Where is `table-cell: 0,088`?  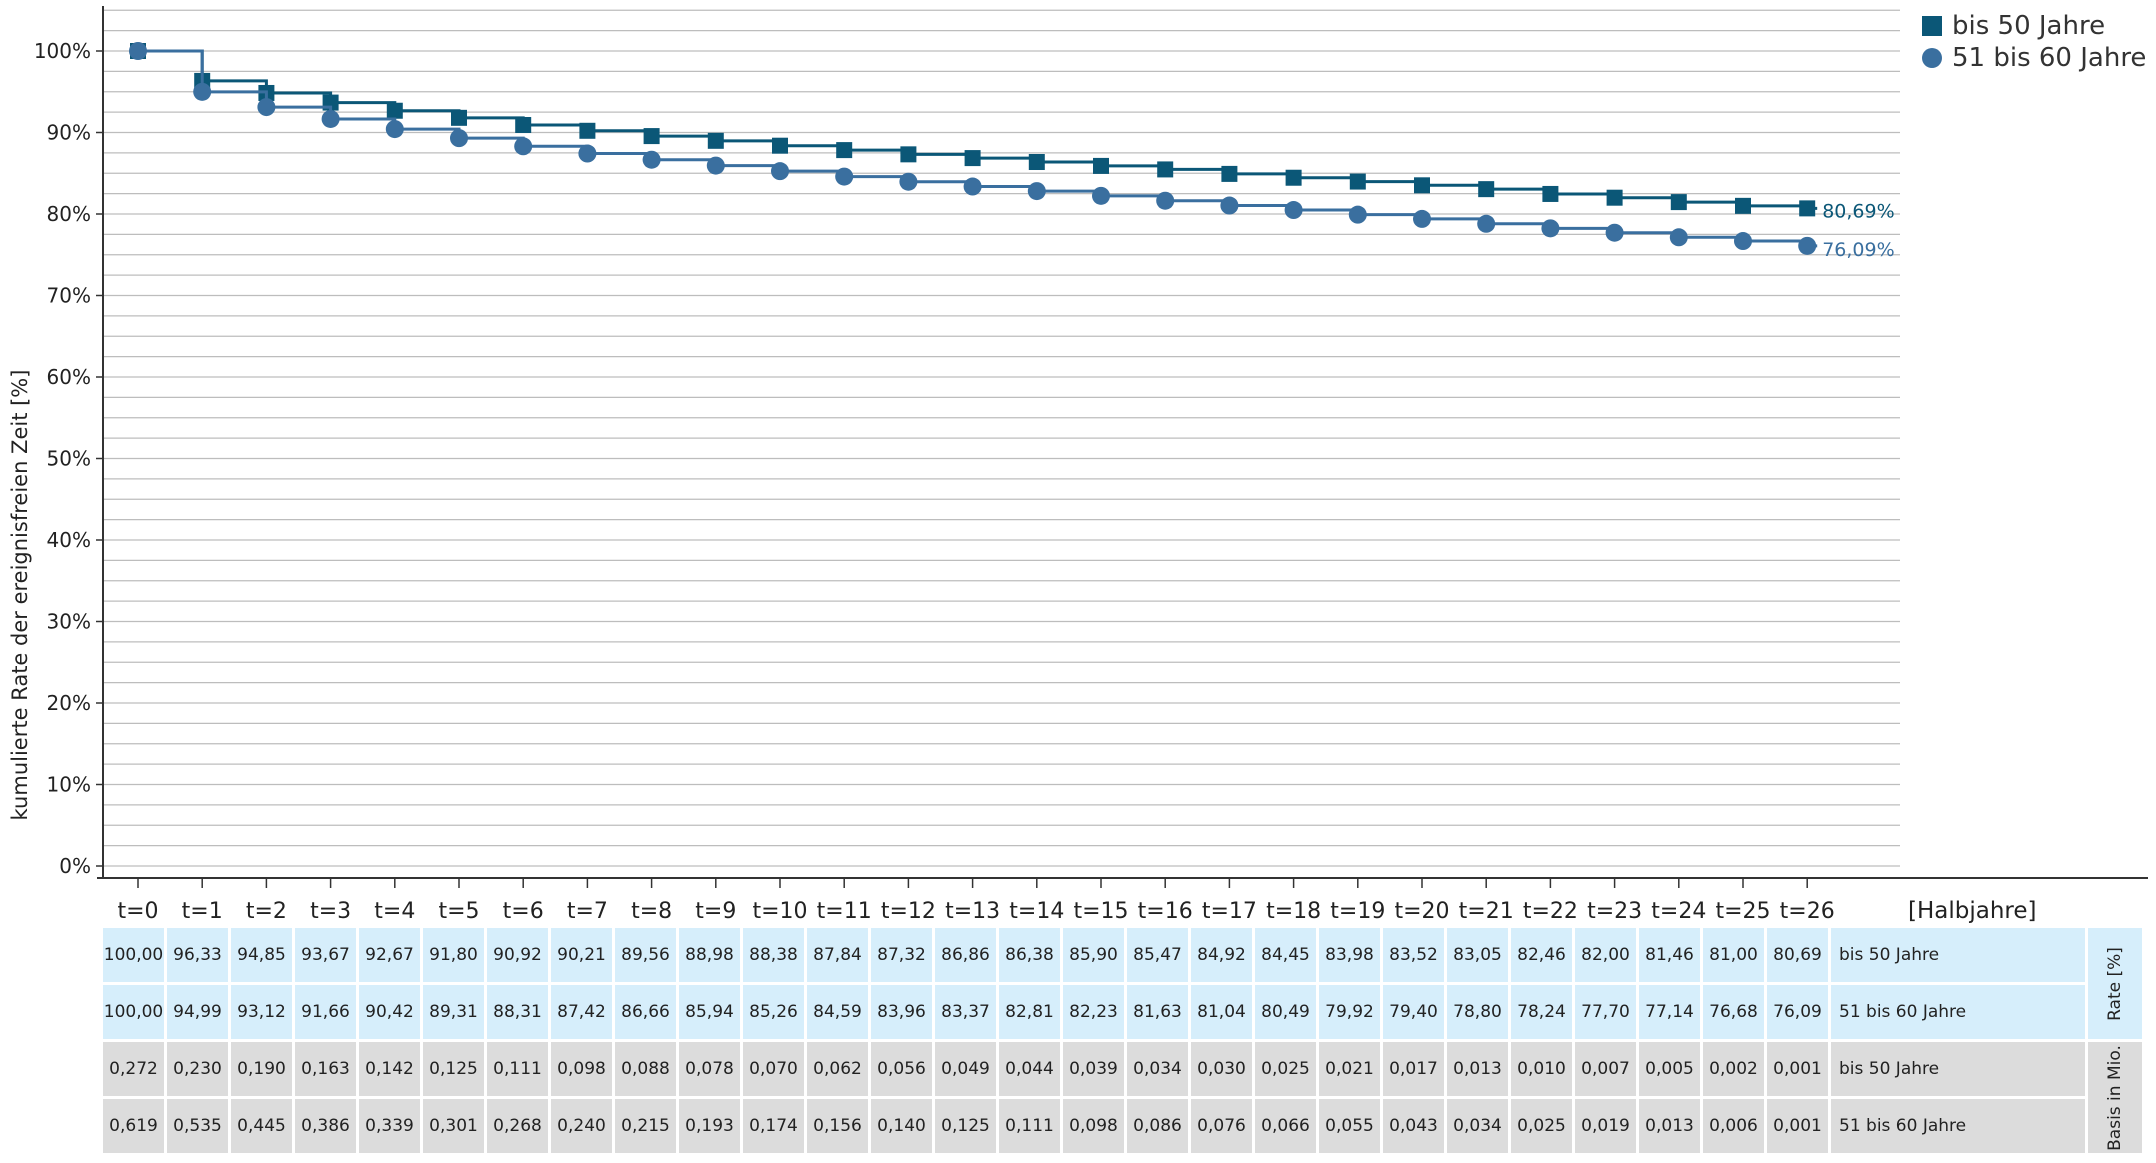
table-cell: 0,088 is located at coordinates (645, 1069).